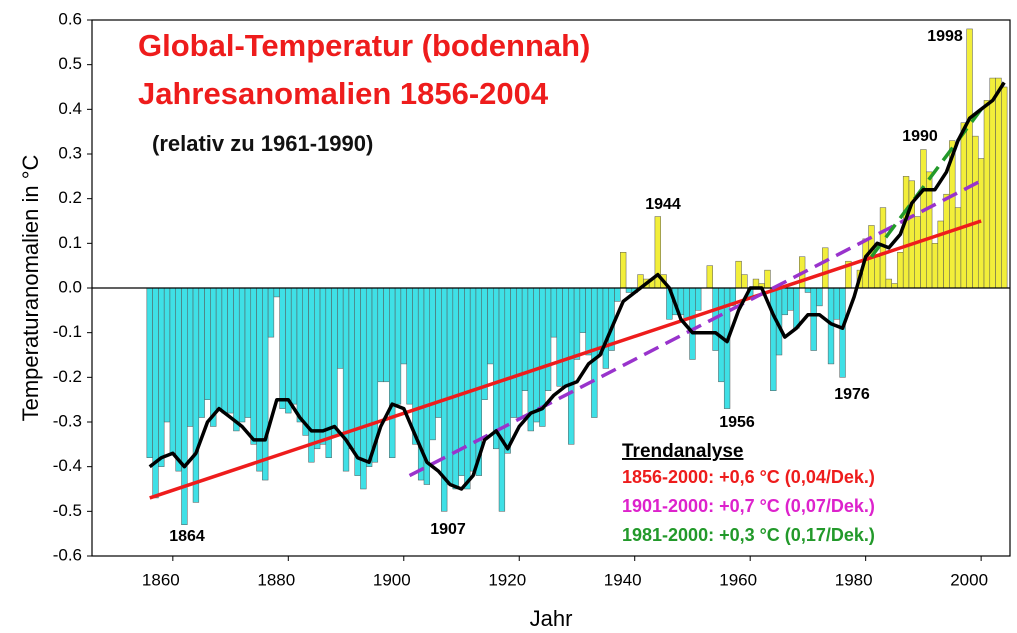 This screenshot has width=1017, height=633. I want to click on y-tick-label: -0.4, so click(67, 465).